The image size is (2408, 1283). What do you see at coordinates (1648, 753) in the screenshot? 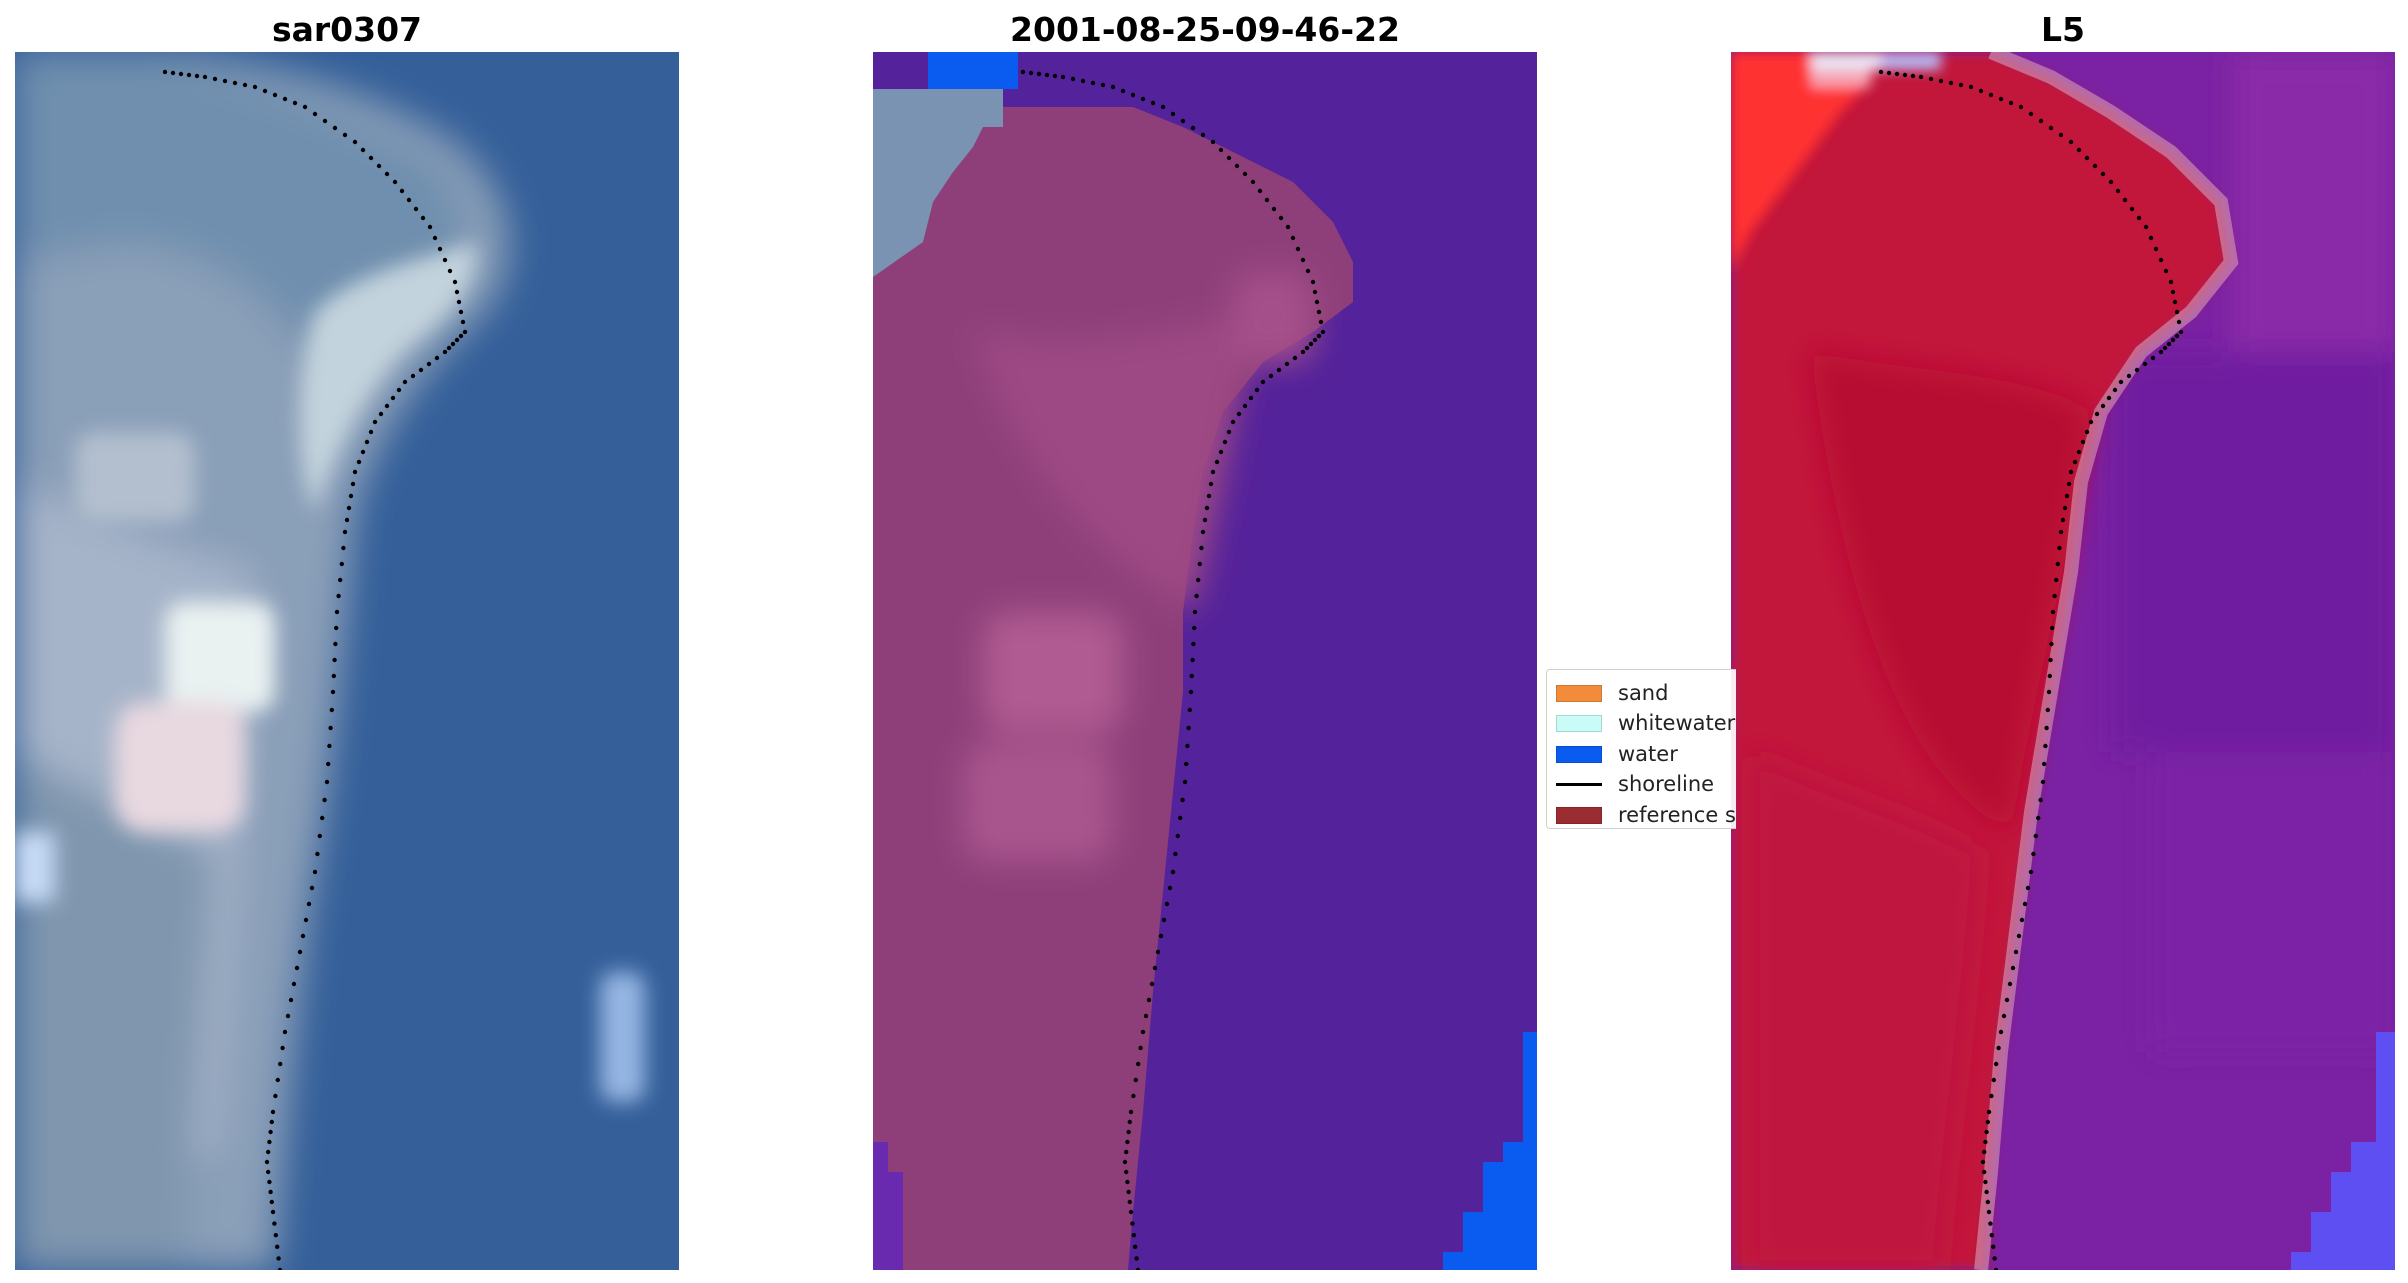
I see `legend-label: water` at bounding box center [1648, 753].